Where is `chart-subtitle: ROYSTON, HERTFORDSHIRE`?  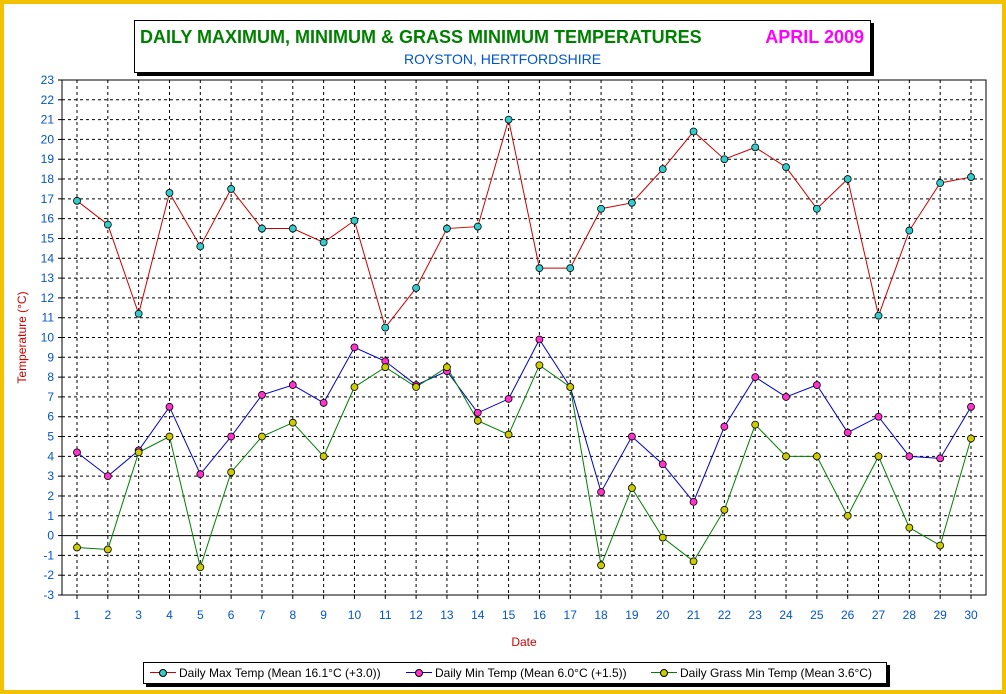 chart-subtitle: ROYSTON, HERTFORDSHIRE is located at coordinates (502, 59).